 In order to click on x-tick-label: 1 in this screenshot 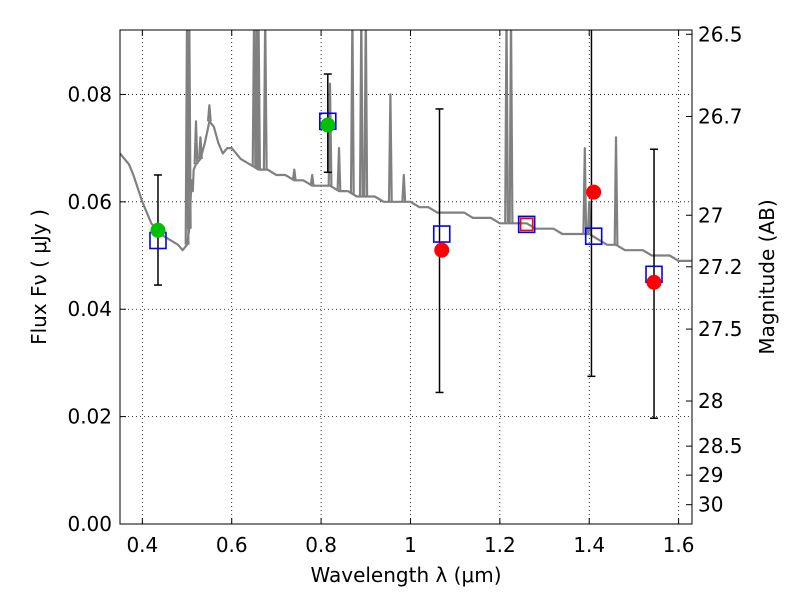, I will do `click(410, 545)`.